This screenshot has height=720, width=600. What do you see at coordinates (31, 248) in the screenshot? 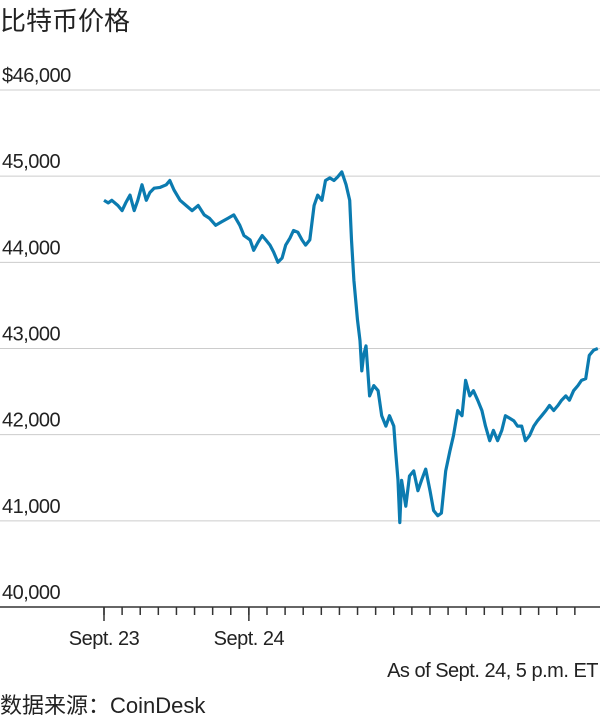
I see `y-tick-label: 44,000` at bounding box center [31, 248].